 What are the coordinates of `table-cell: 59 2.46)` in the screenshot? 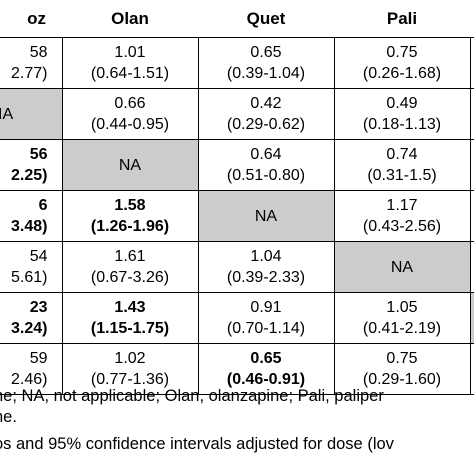 It's located at (31, 369).